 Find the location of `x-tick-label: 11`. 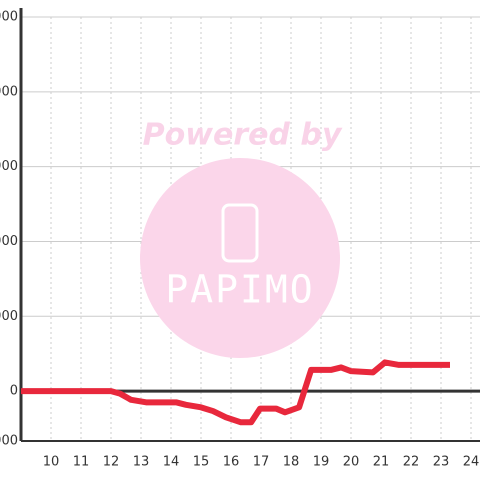

x-tick-label: 11 is located at coordinates (81, 462).